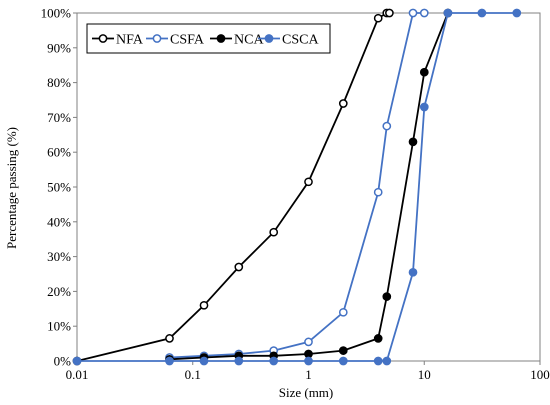 The width and height of the screenshot is (550, 405). I want to click on y-tick-label: 20%, so click(59, 291).